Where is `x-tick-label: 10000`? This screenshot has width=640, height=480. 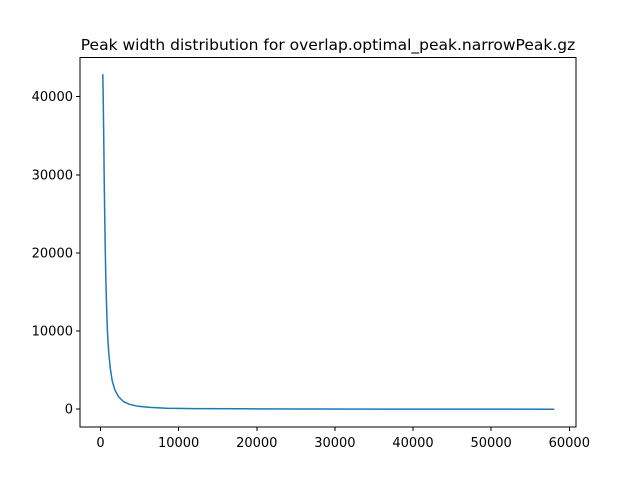
x-tick-label: 10000 is located at coordinates (178, 443).